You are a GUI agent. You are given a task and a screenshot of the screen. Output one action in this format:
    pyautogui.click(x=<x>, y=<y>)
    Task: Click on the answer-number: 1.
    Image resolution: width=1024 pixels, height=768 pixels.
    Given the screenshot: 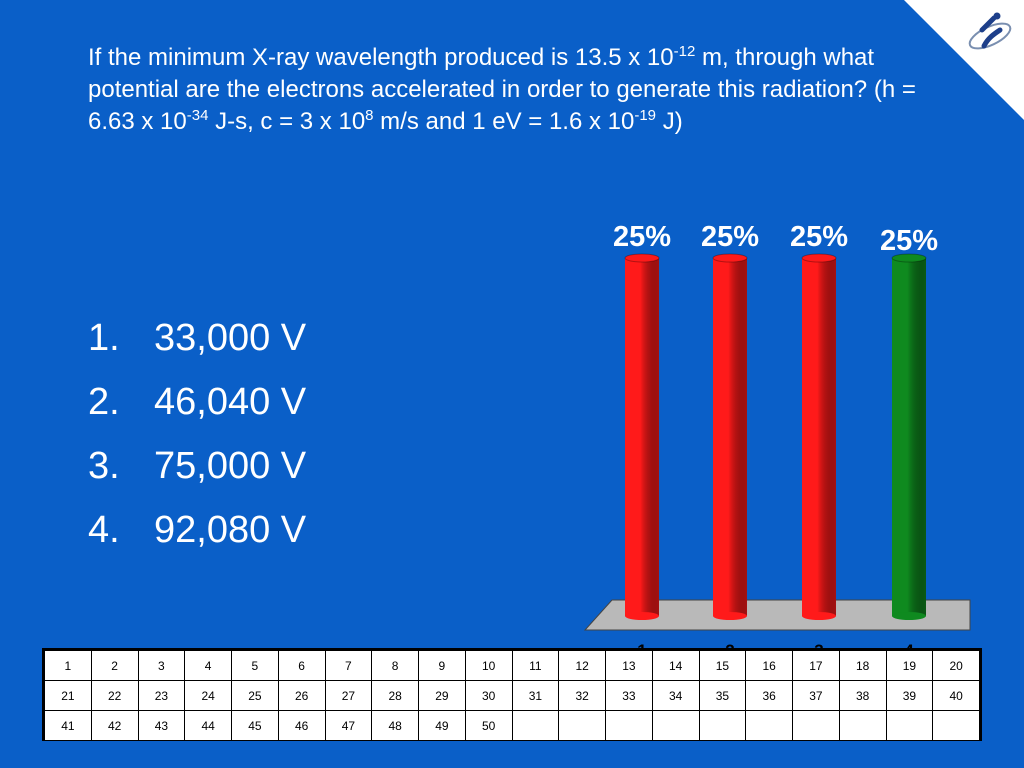 What is the action you would take?
    pyautogui.click(x=104, y=338)
    